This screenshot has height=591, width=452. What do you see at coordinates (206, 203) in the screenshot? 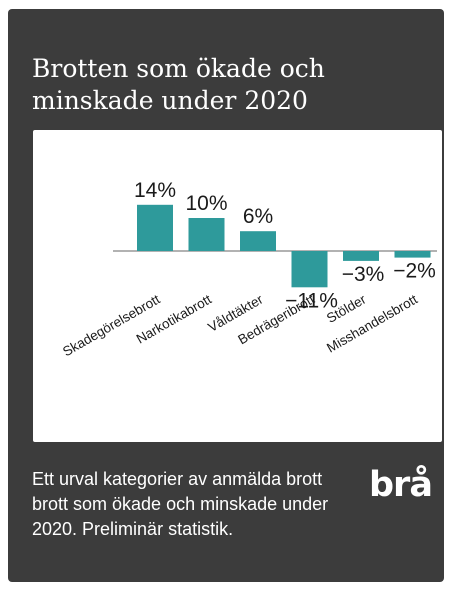
I see `data-label-2: 10%` at bounding box center [206, 203].